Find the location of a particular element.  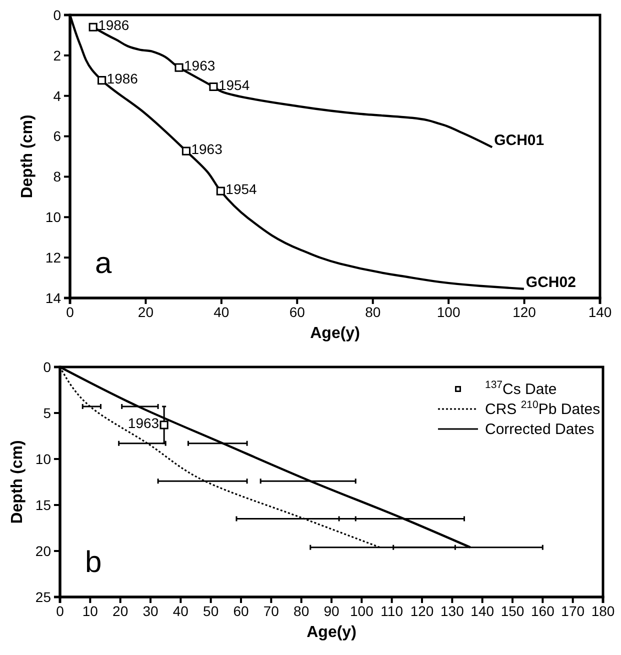

x-tick-label: 130 is located at coordinates (452, 610).